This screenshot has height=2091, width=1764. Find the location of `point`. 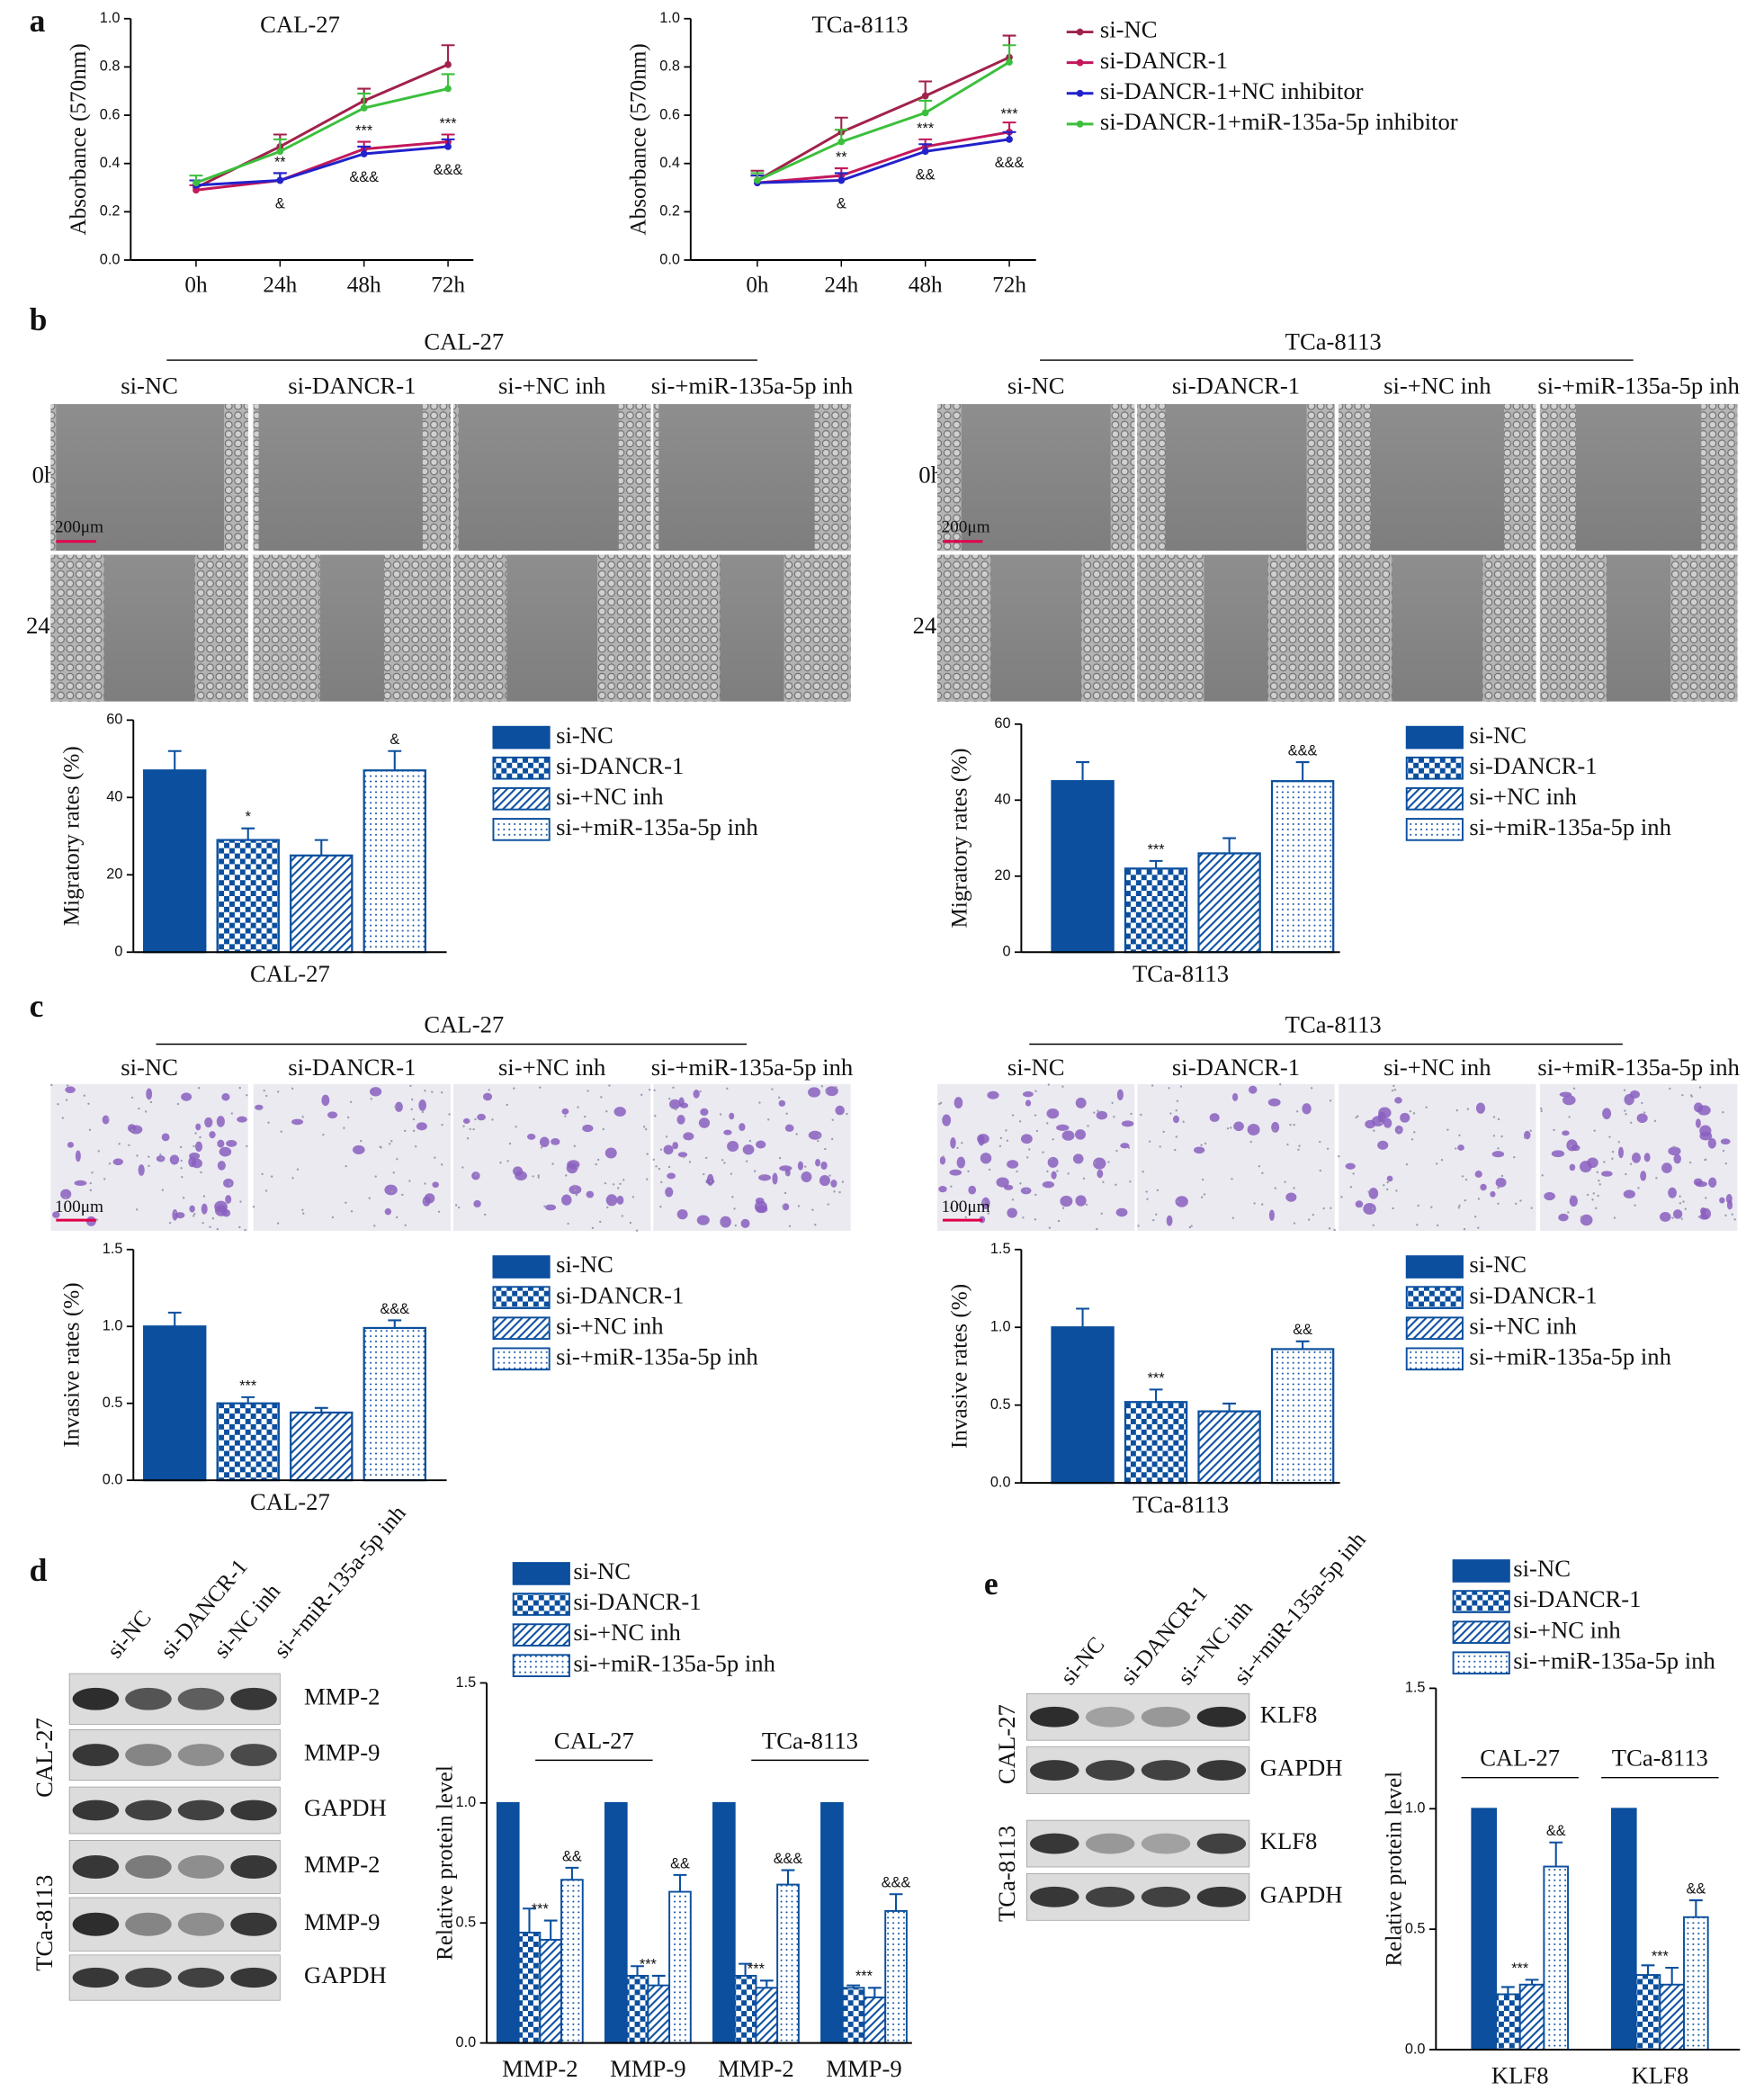

point is located at coordinates (1009, 139).